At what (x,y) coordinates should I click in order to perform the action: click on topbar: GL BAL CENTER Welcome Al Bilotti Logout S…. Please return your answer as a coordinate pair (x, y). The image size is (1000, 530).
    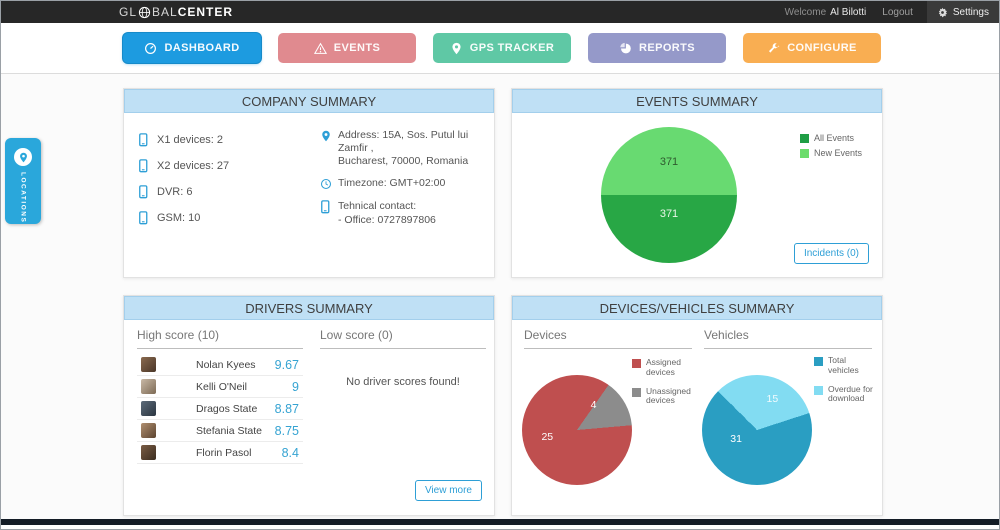
    Looking at the image, I should click on (500, 12).